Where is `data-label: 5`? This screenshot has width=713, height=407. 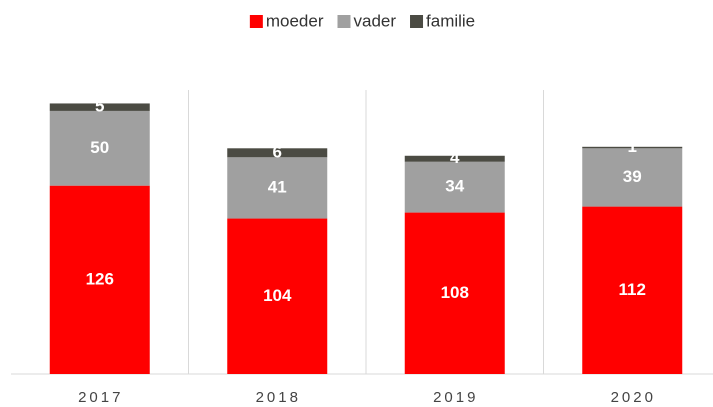 data-label: 5 is located at coordinates (99, 106).